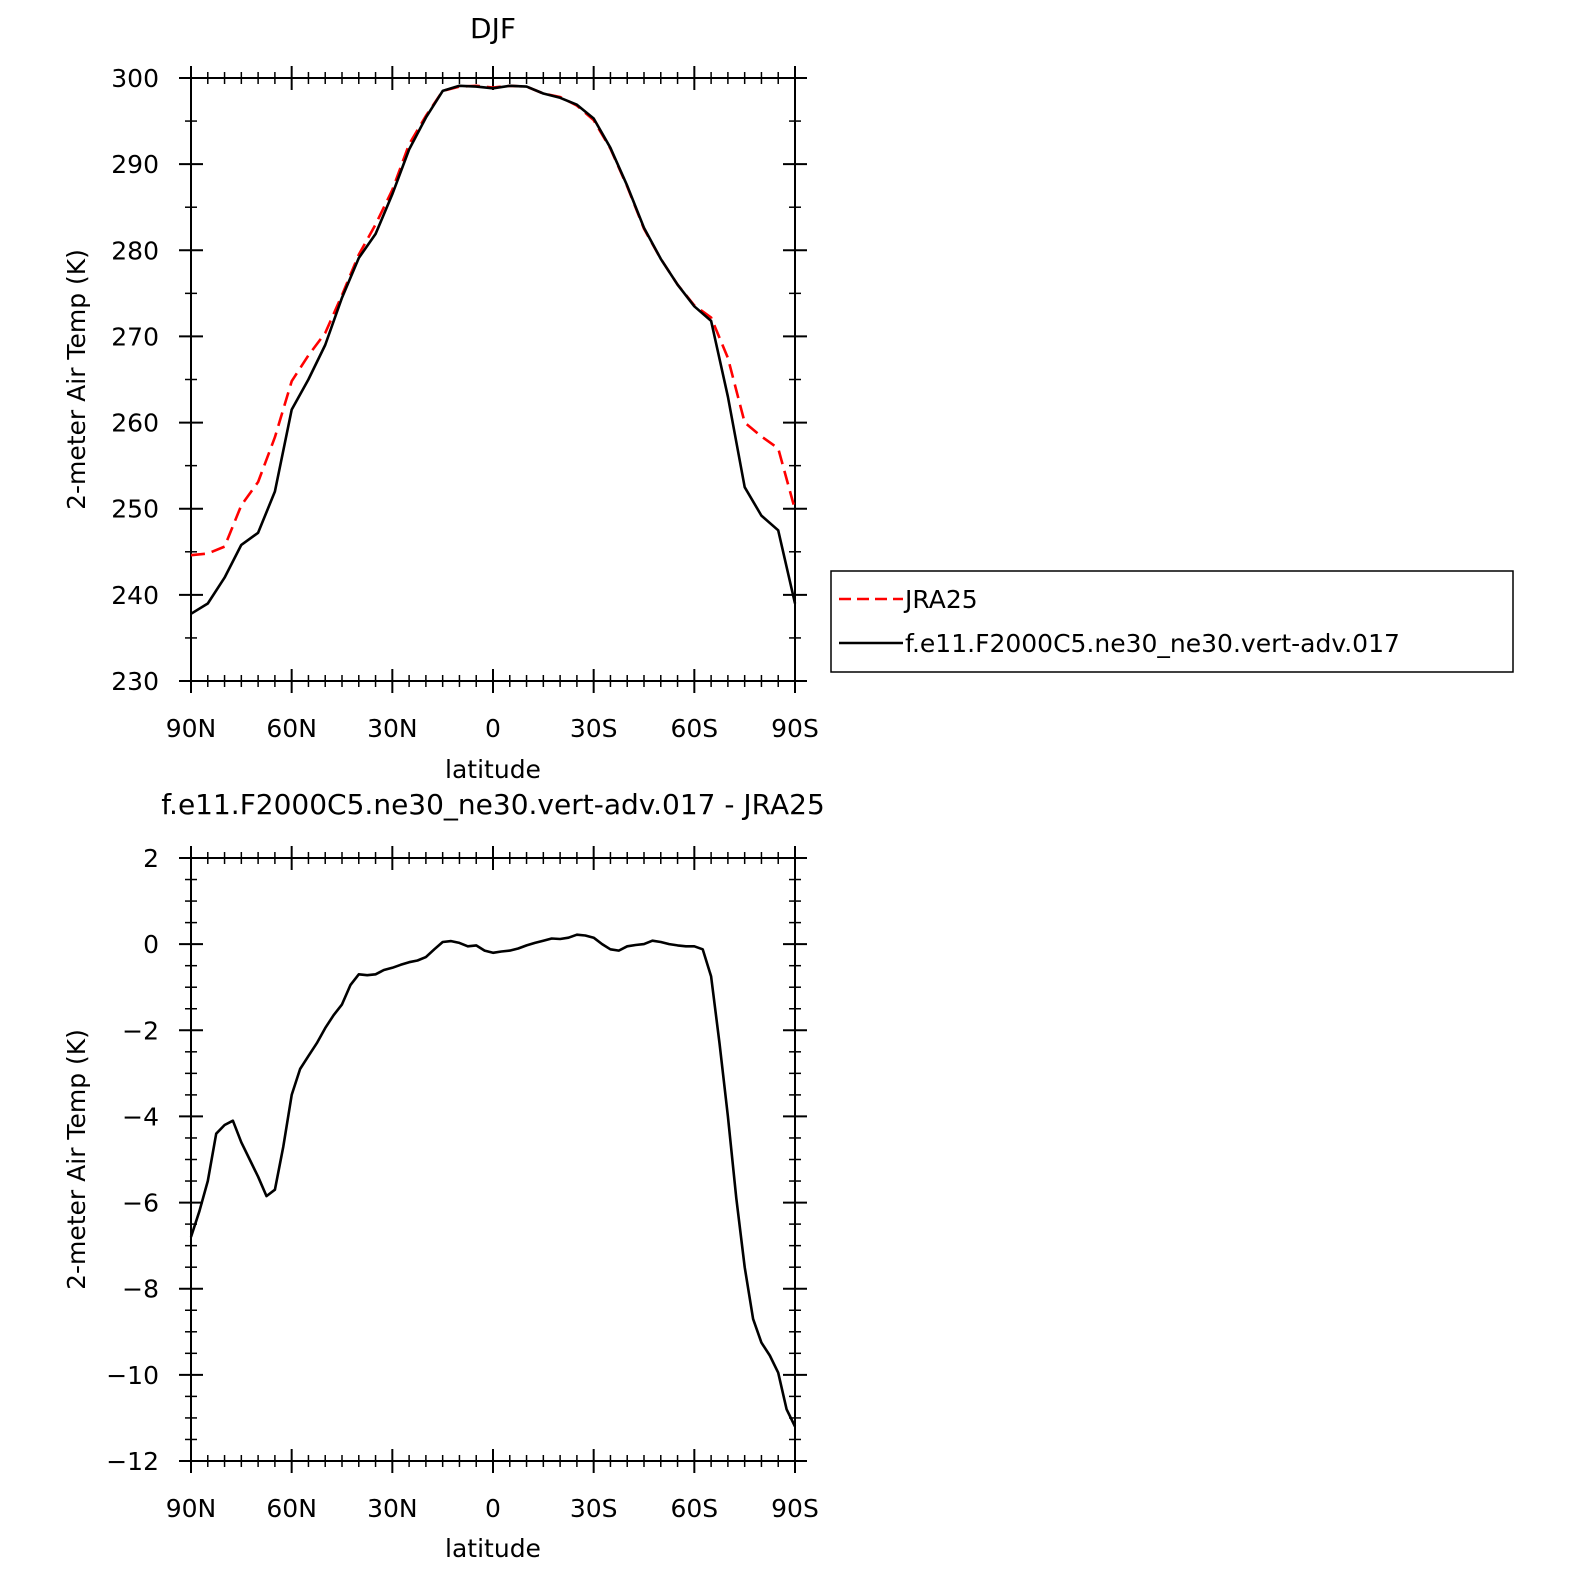 This screenshot has height=1591, width=1586. What do you see at coordinates (132, 1461) in the screenshot?
I see `y-tick-label: −12` at bounding box center [132, 1461].